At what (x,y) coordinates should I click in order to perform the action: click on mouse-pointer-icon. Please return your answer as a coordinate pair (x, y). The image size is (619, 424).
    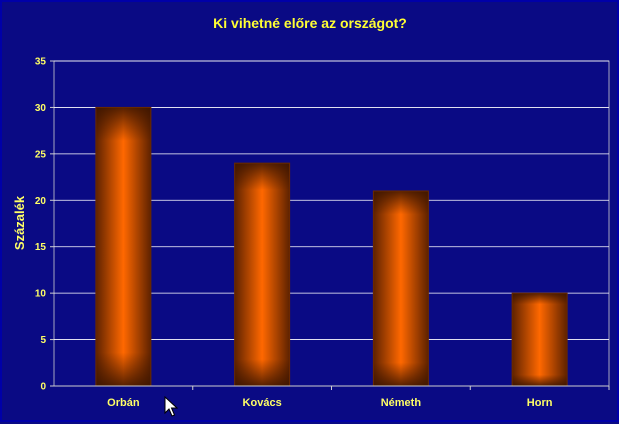
    Looking at the image, I should click on (171, 406).